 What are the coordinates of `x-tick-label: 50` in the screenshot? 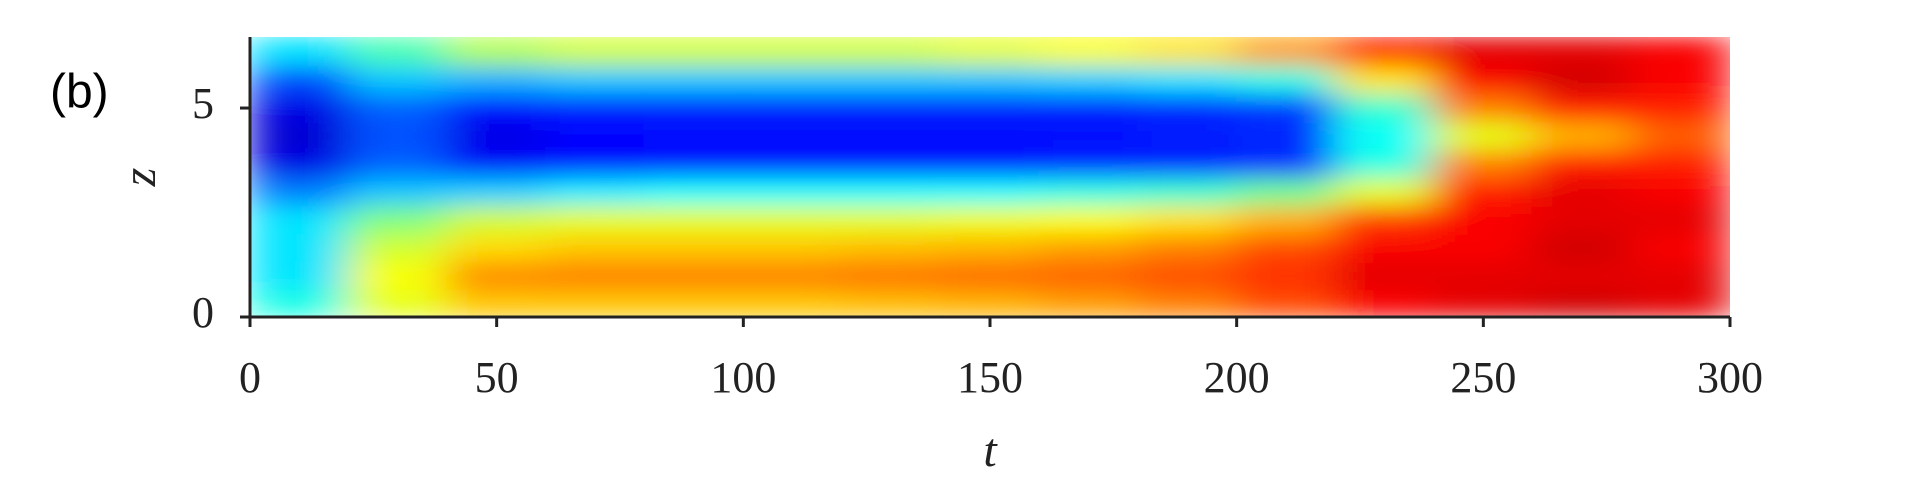 It's located at (497, 377).